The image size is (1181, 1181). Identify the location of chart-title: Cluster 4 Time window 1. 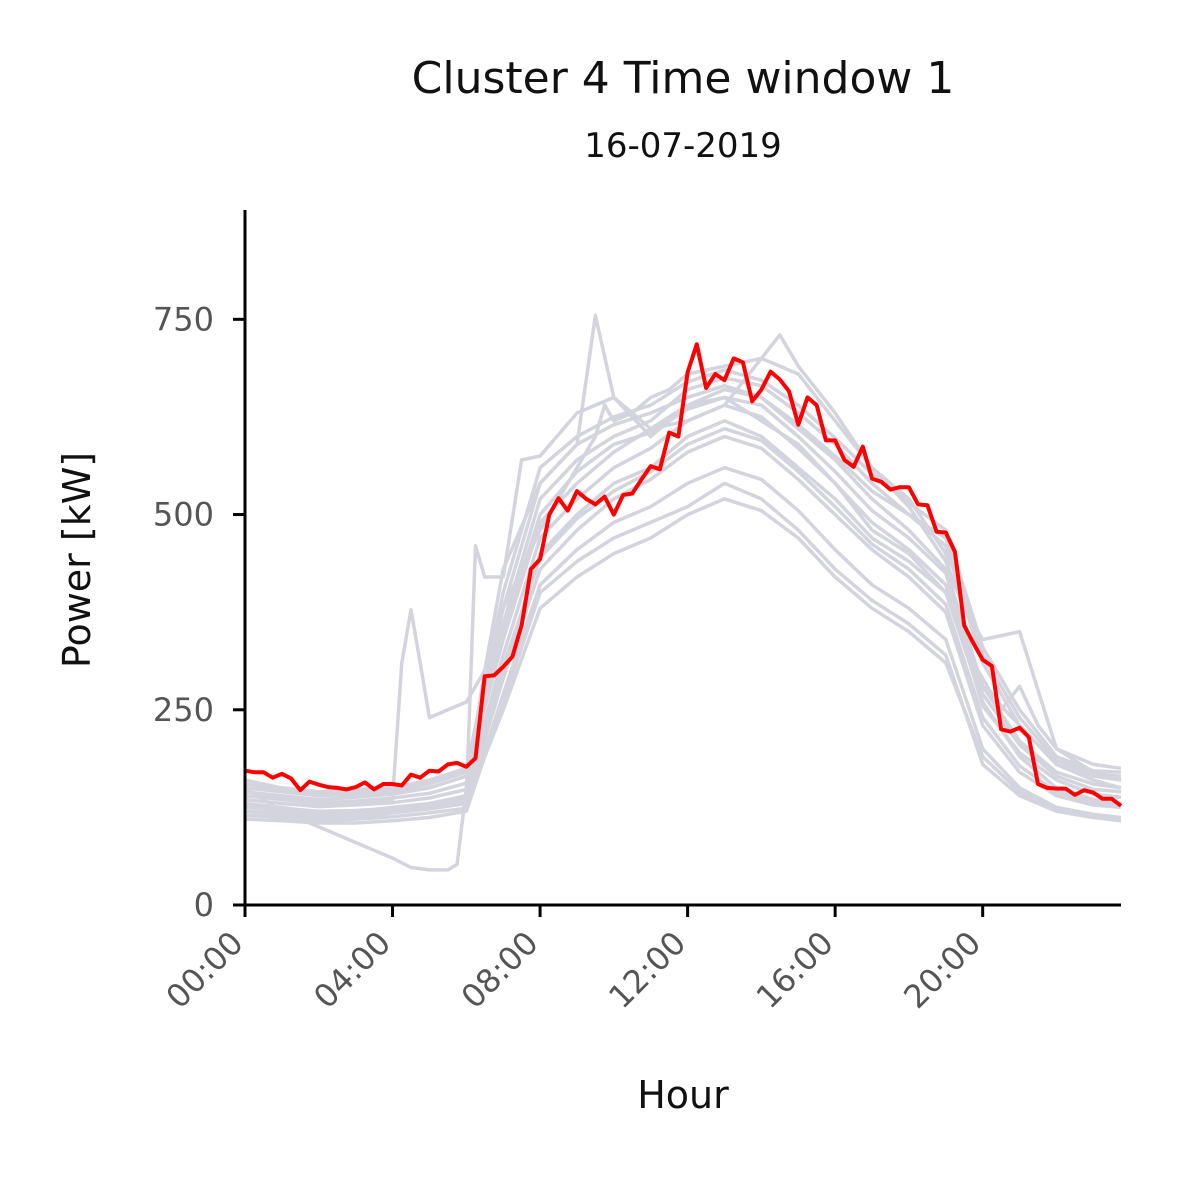
(683, 78).